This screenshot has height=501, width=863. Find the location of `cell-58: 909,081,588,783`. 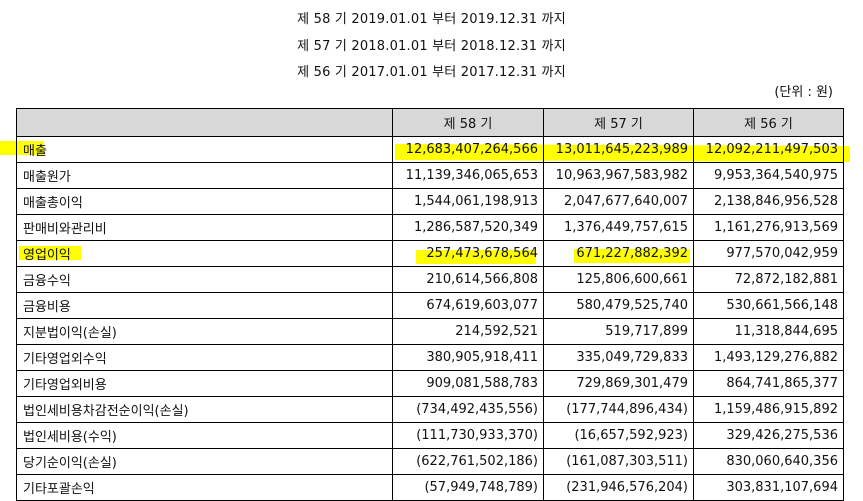

cell-58: 909,081,588,783 is located at coordinates (468, 383).